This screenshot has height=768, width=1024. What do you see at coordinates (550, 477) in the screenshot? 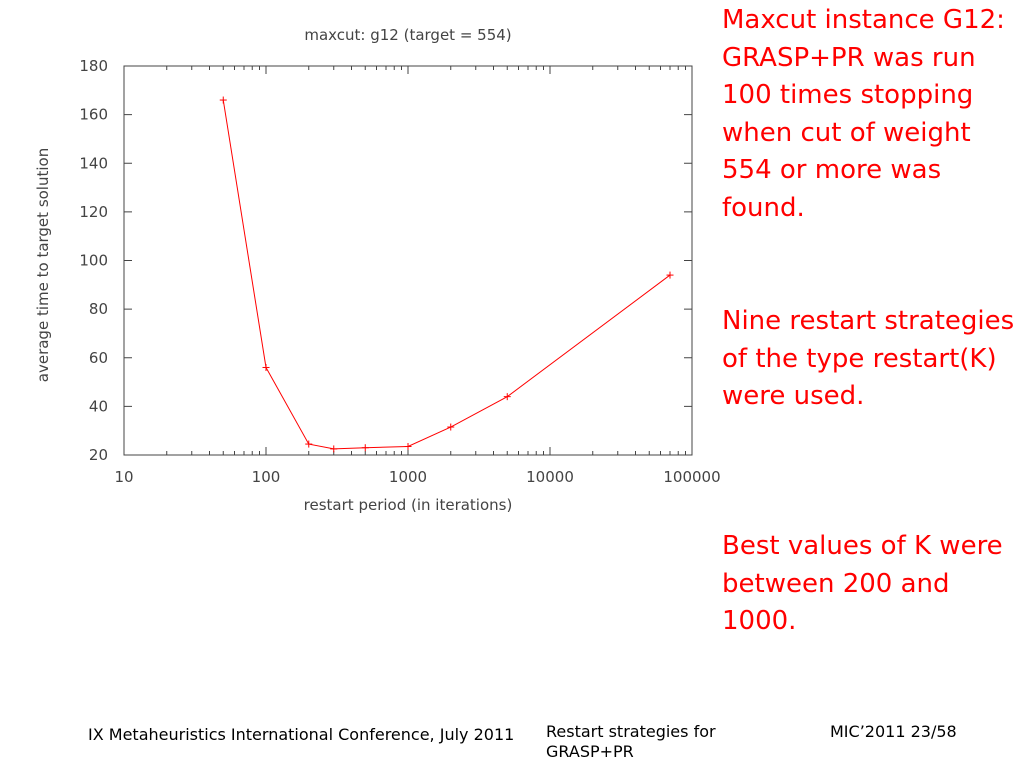
I see `x-tick-label: 10000` at bounding box center [550, 477].